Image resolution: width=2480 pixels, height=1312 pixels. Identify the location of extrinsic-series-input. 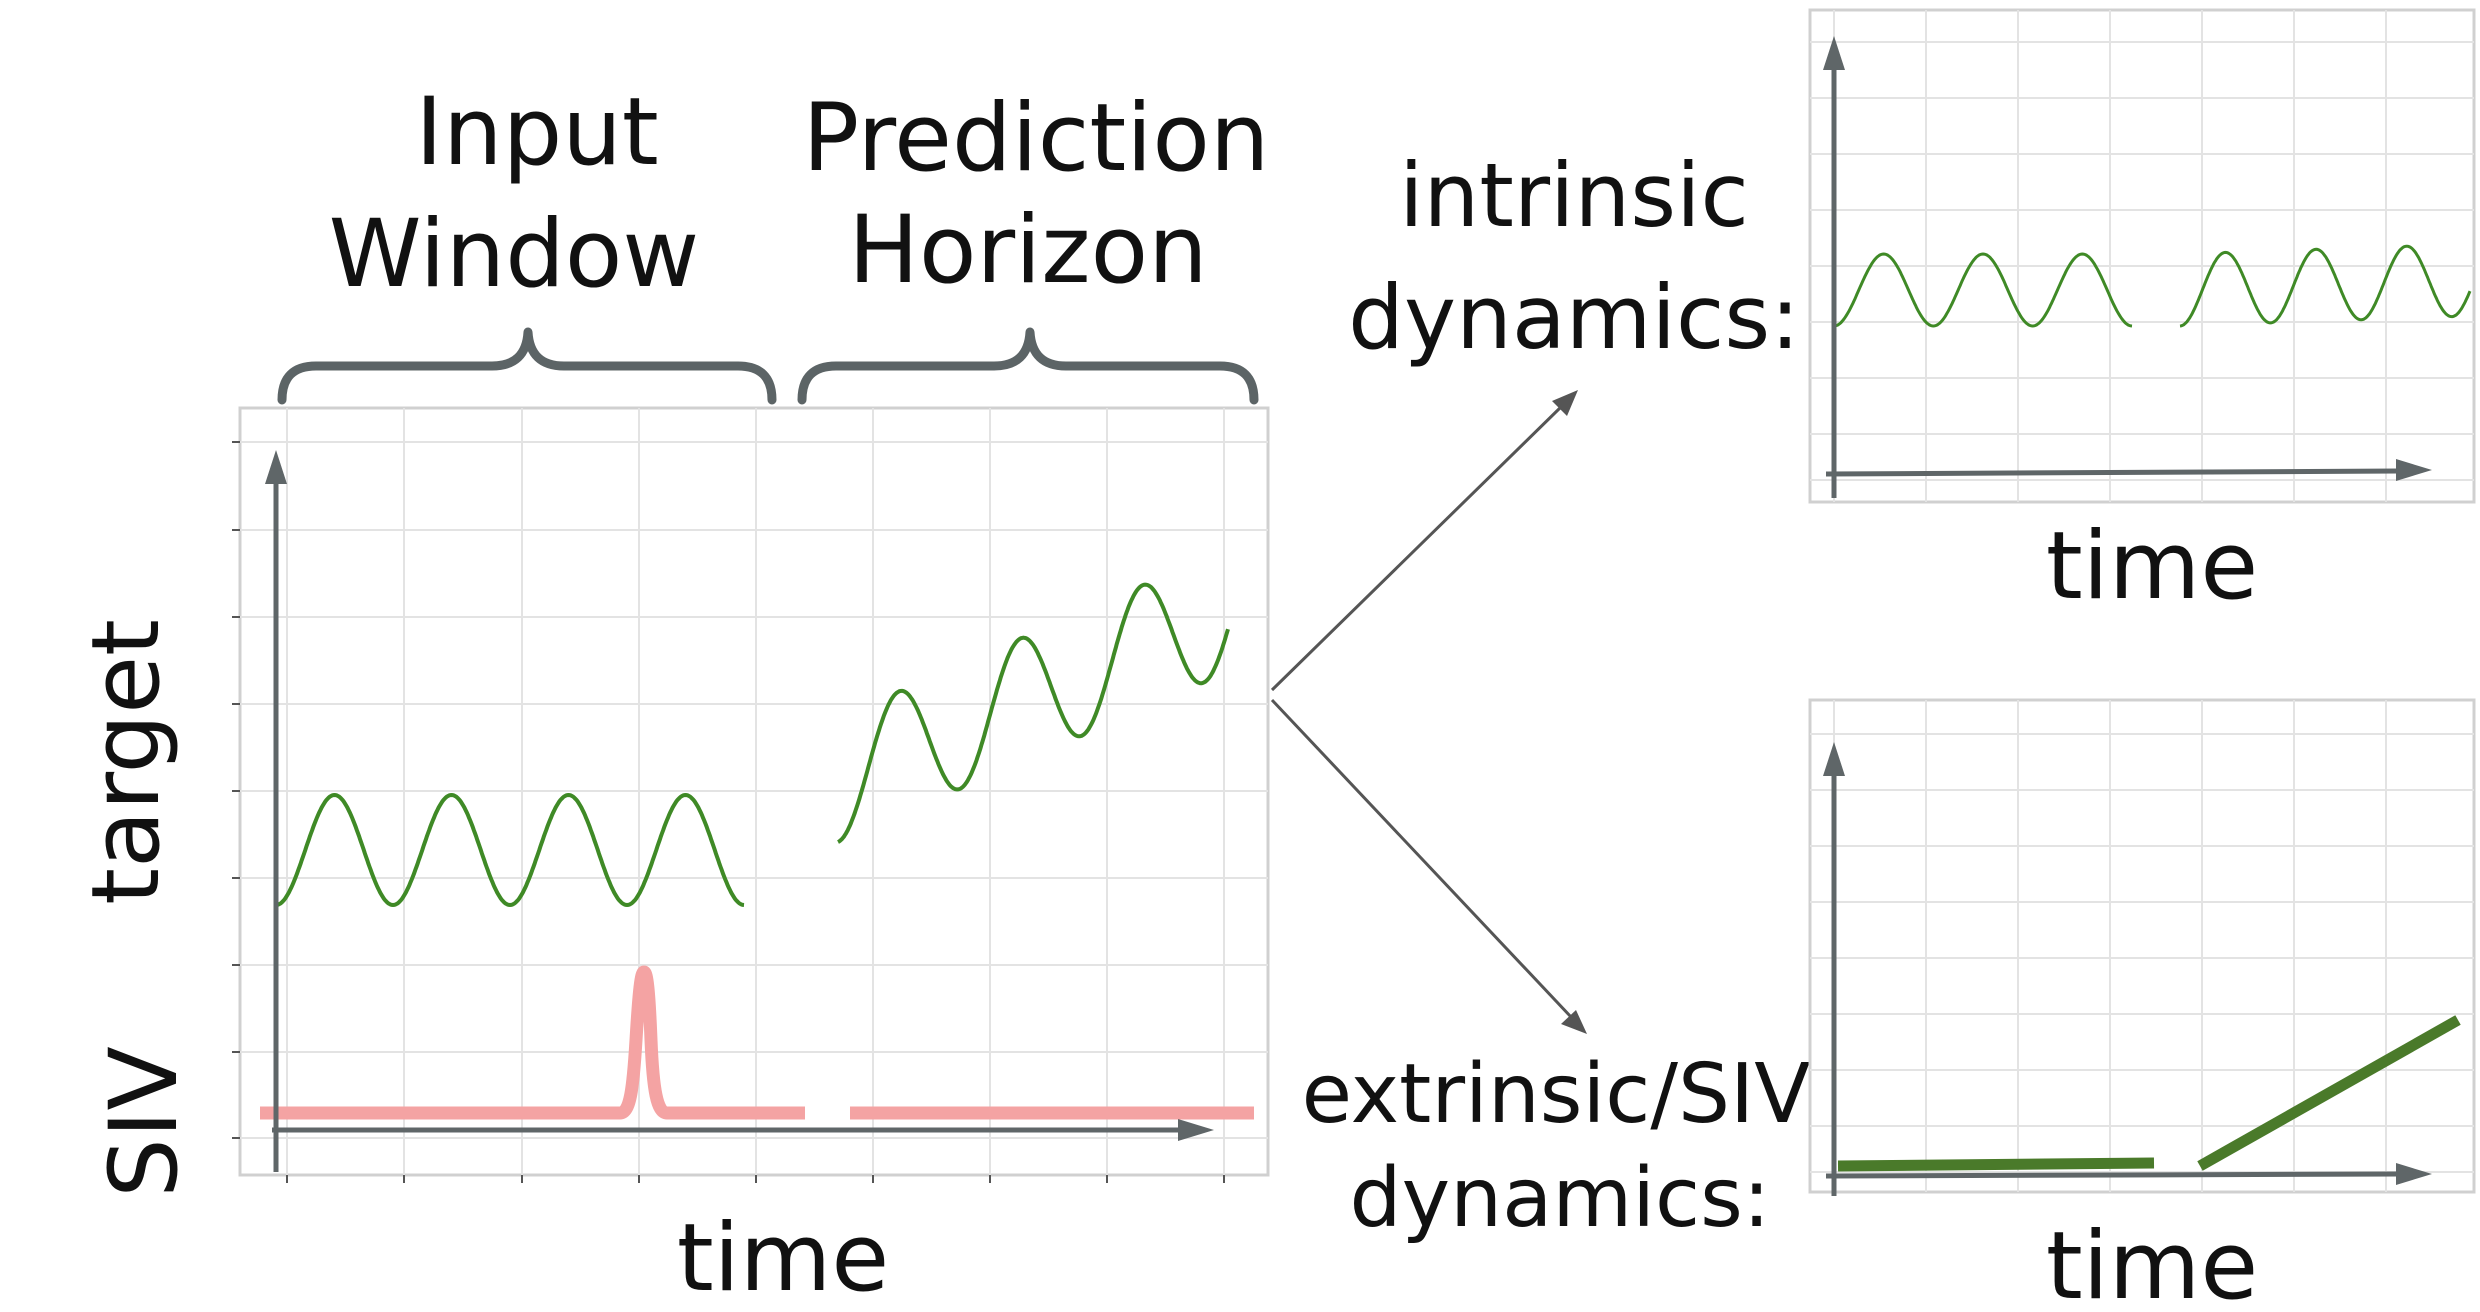
(1996, 1164).